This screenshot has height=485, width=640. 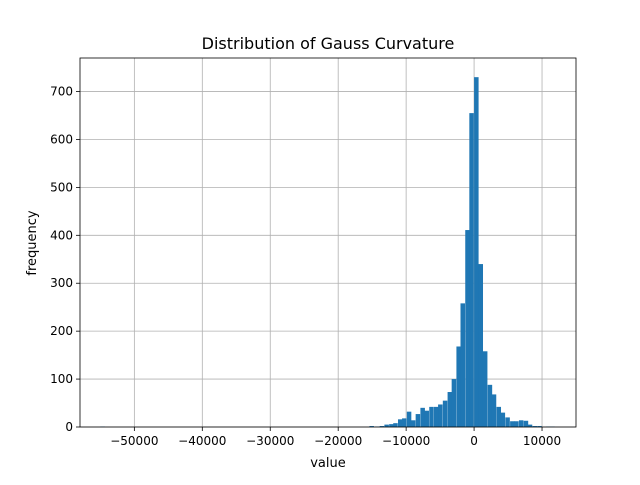 What do you see at coordinates (328, 463) in the screenshot?
I see `x-axis-label: value` at bounding box center [328, 463].